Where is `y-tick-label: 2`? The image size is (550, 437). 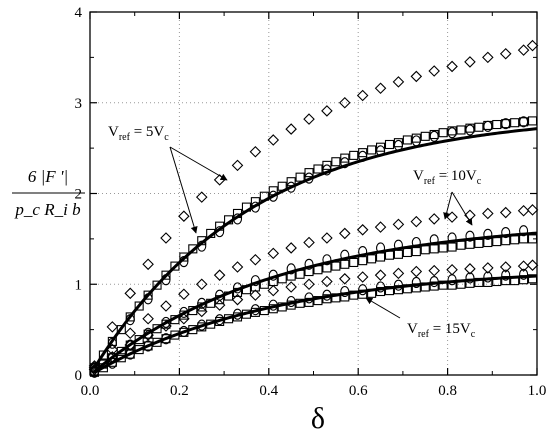 y-tick-label: 2 is located at coordinates (79, 195).